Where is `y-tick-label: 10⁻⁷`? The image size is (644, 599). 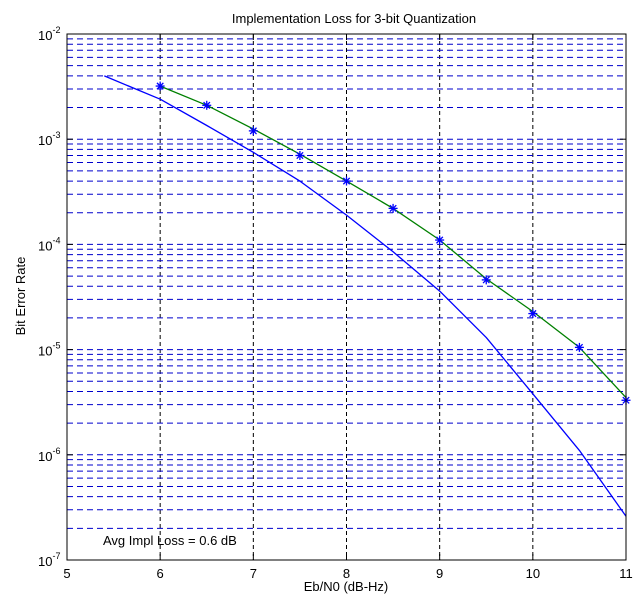
y-tick-label: 10⁻⁷ is located at coordinates (49, 560).